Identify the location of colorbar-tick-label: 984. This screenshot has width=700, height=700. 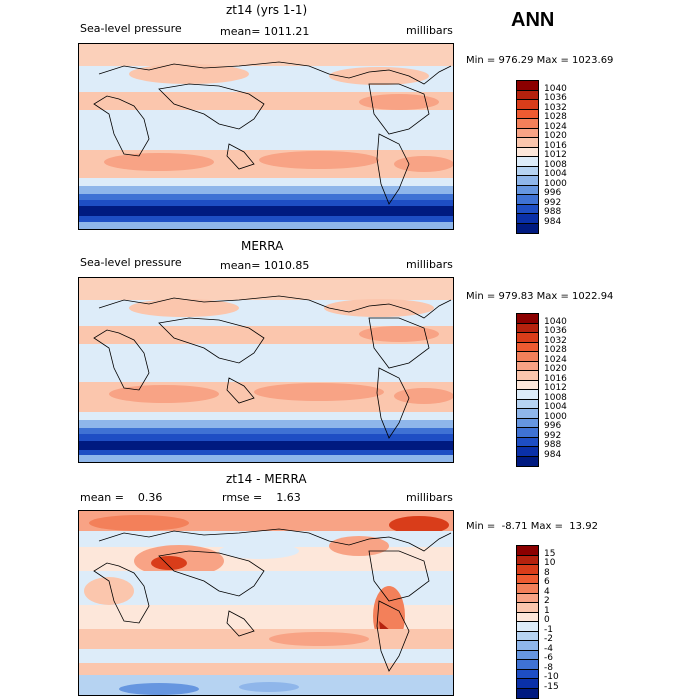
(553, 454).